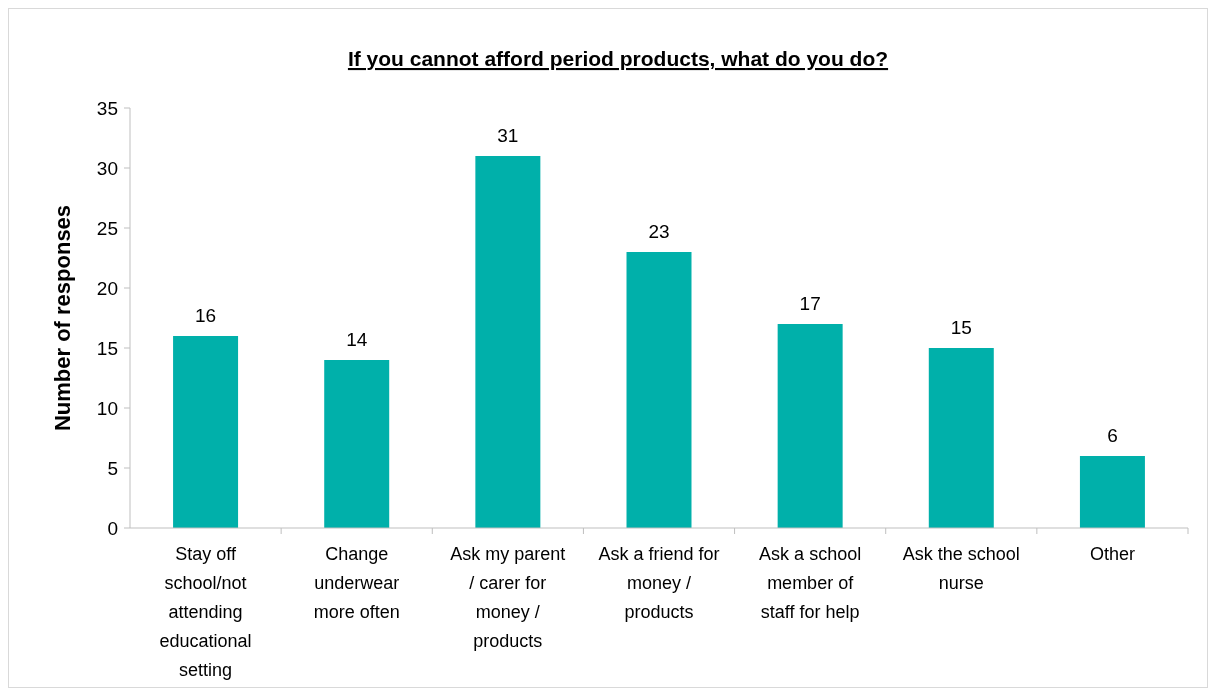  Describe the element at coordinates (112, 528) in the screenshot. I see `y-tick-label: 0` at that location.